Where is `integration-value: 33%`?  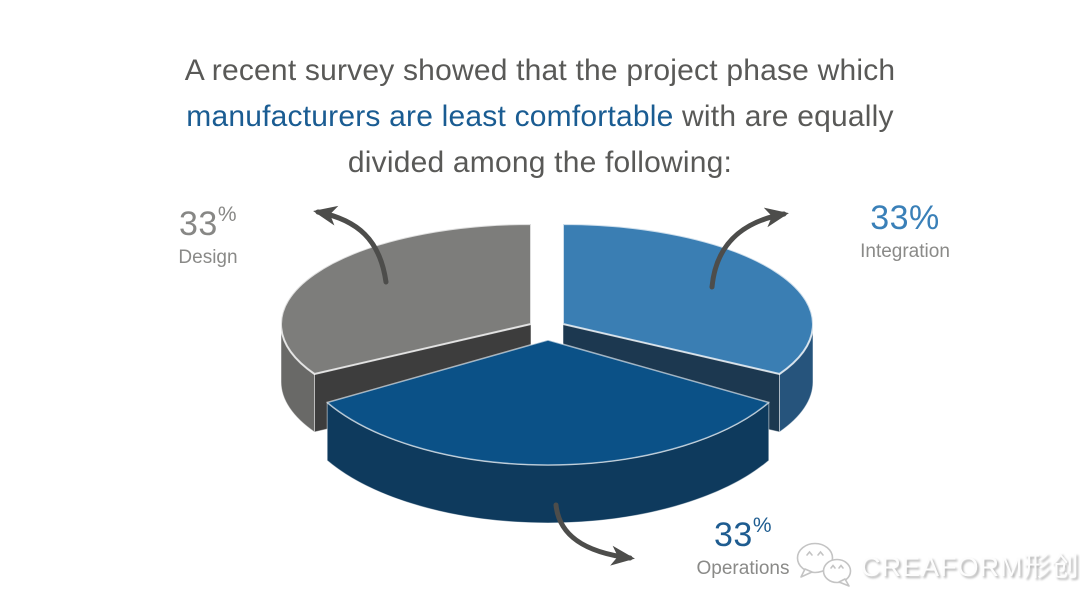 integration-value: 33% is located at coordinates (905, 218).